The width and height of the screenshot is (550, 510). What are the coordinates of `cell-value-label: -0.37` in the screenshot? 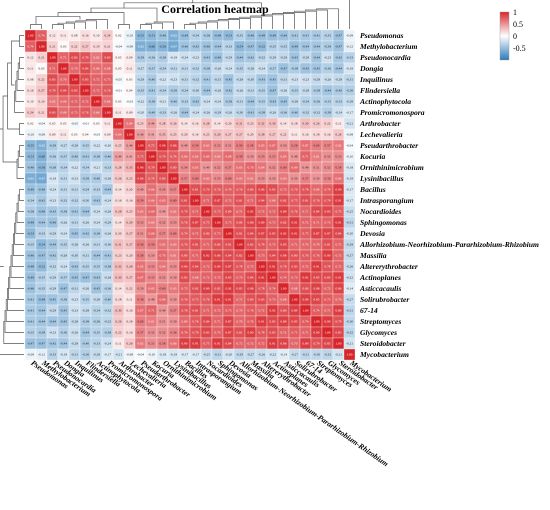 It's located at (63, 157).